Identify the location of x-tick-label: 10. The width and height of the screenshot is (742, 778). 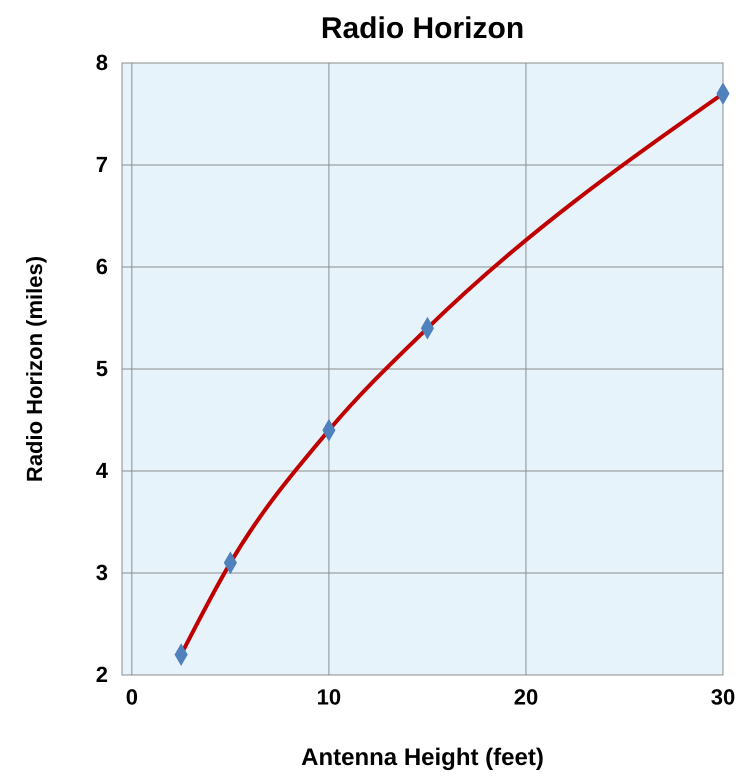
(329, 697).